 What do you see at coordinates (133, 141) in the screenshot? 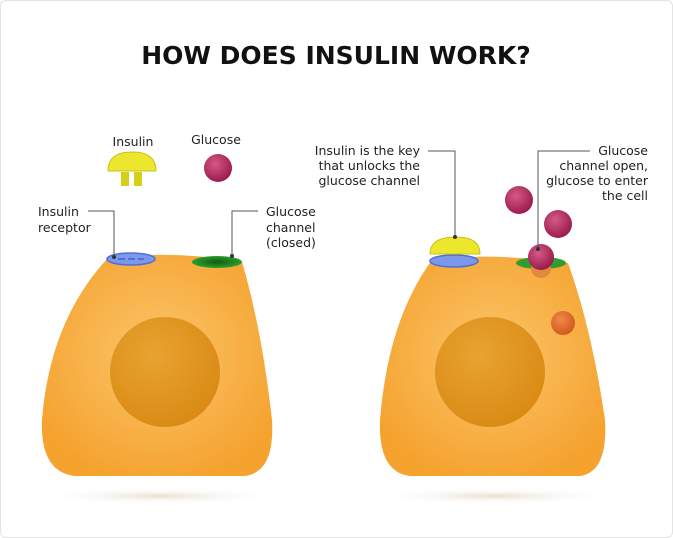
I see `legend-insulin-label: Insulin` at bounding box center [133, 141].